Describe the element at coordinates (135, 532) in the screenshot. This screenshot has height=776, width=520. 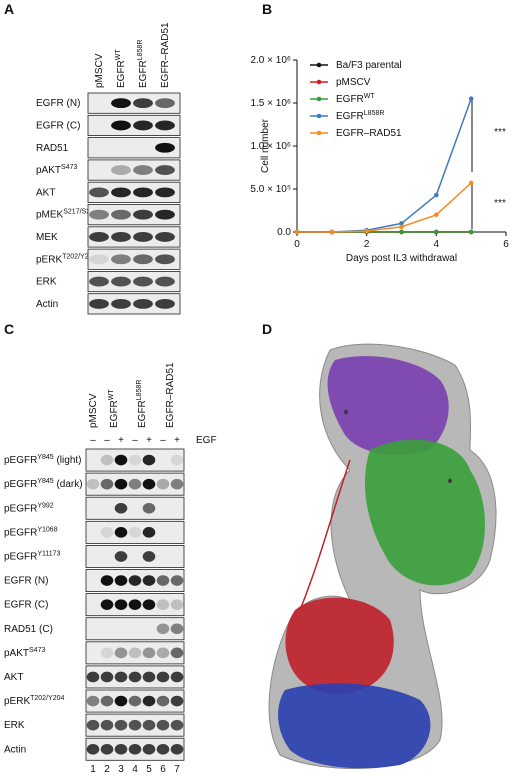
I see `blot-strip` at that location.